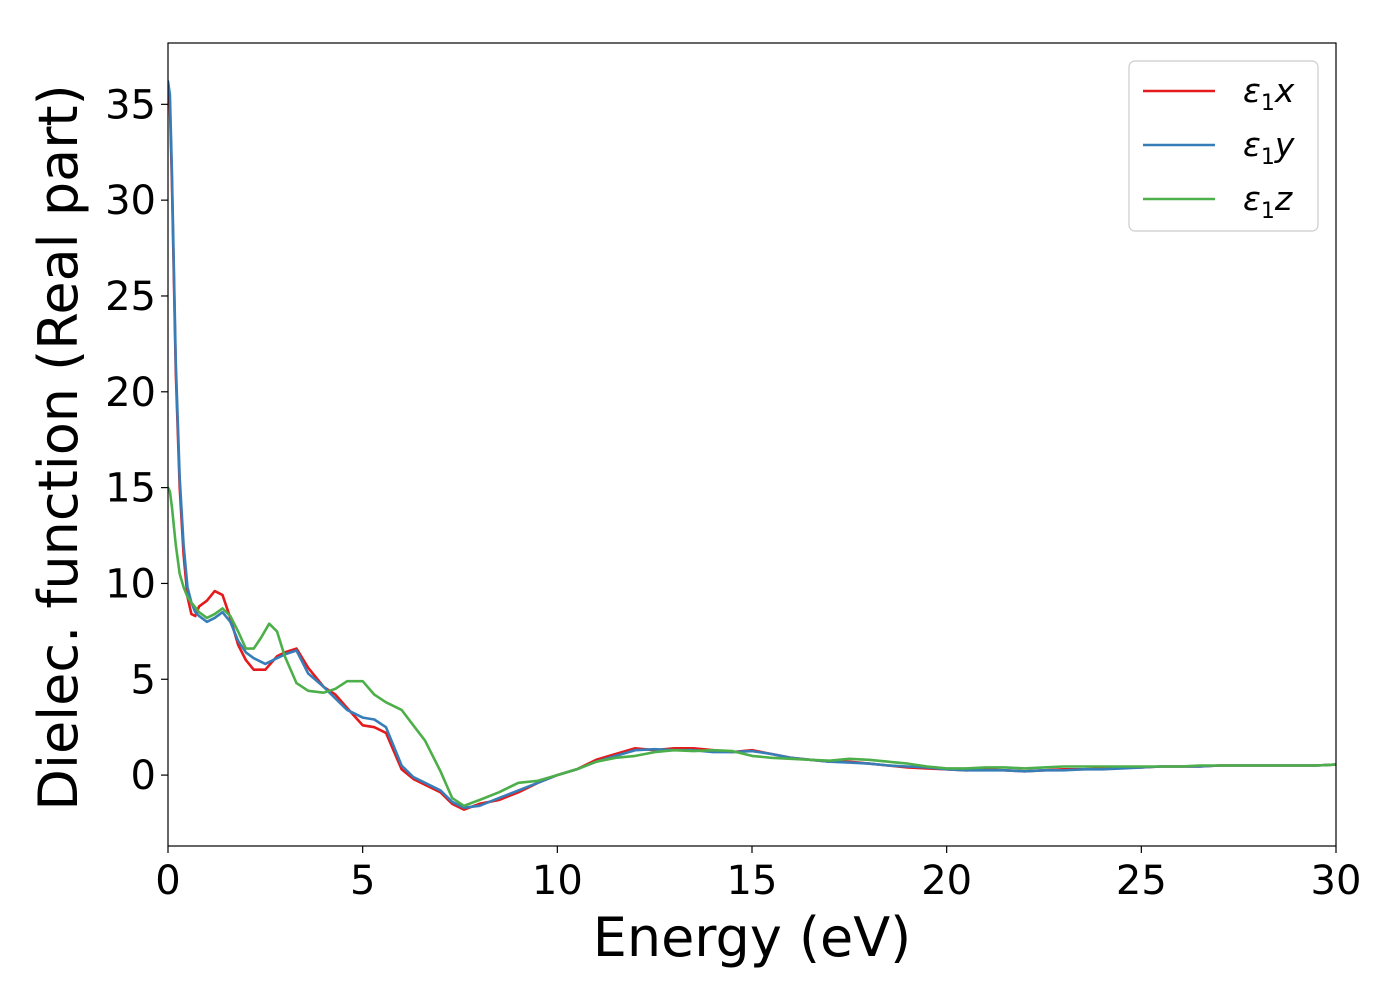 The image size is (1400, 1000). Describe the element at coordinates (130, 393) in the screenshot. I see `y-tick-label: 20` at that location.